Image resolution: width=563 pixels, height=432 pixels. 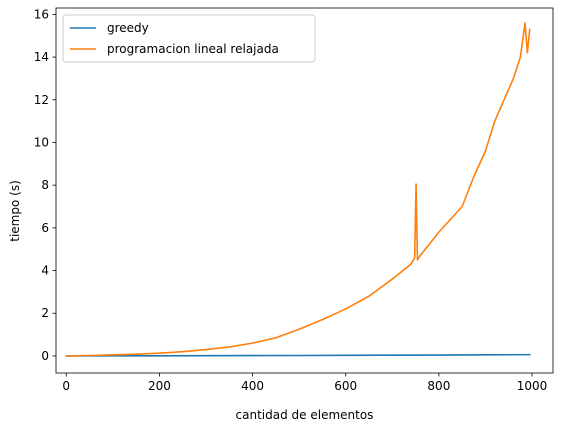 What do you see at coordinates (305, 415) in the screenshot?
I see `x-axis-label: cantidad de elementos` at bounding box center [305, 415].